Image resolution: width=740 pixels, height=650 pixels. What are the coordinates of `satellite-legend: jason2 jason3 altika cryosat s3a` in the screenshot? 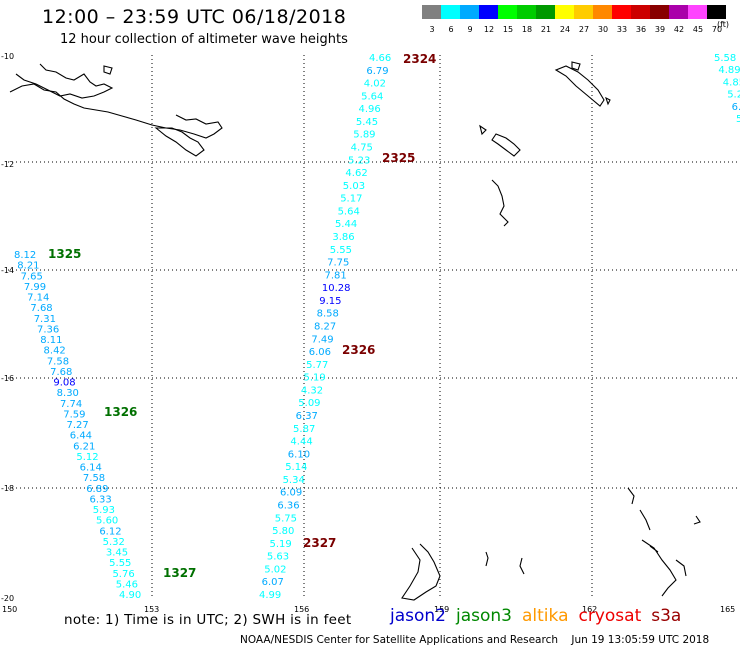 It's located at (540, 616).